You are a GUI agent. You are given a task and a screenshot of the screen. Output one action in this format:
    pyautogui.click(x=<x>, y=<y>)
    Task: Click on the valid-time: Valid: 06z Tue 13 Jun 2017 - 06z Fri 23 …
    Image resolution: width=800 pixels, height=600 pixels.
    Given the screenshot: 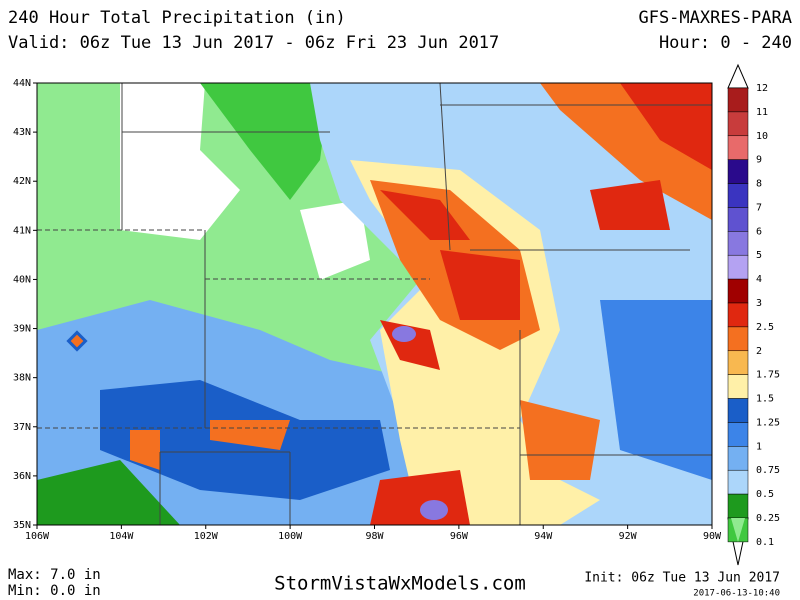 What is the action you would take?
    pyautogui.click(x=253, y=43)
    